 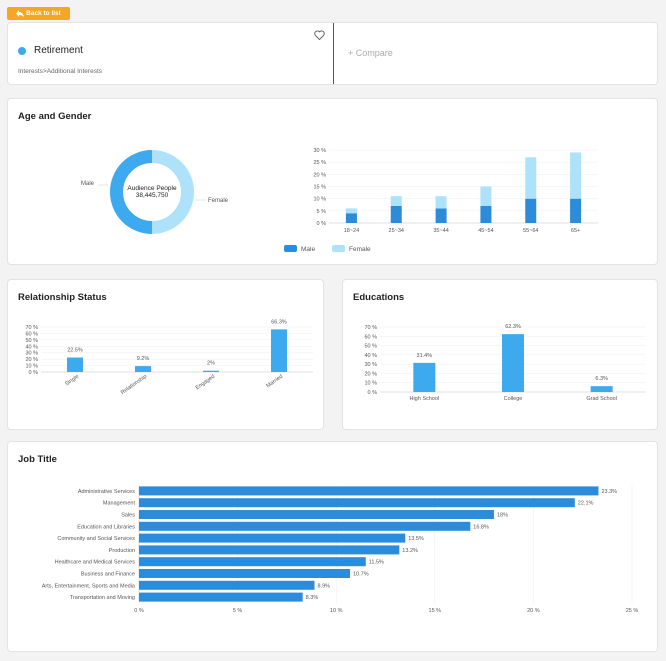 I want to click on educations-category-label: College, so click(x=513, y=399).